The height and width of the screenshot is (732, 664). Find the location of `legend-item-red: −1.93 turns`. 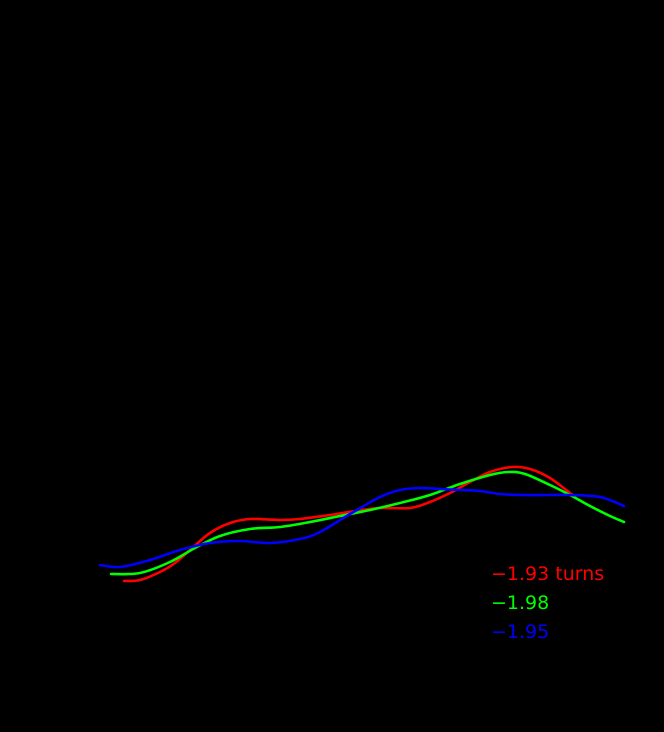

legend-item-red: −1.93 turns is located at coordinates (548, 574).